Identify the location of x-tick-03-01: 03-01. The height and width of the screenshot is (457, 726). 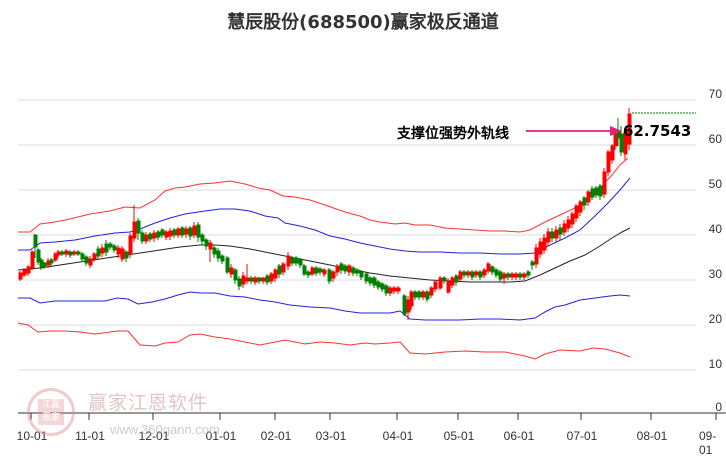
(331, 436).